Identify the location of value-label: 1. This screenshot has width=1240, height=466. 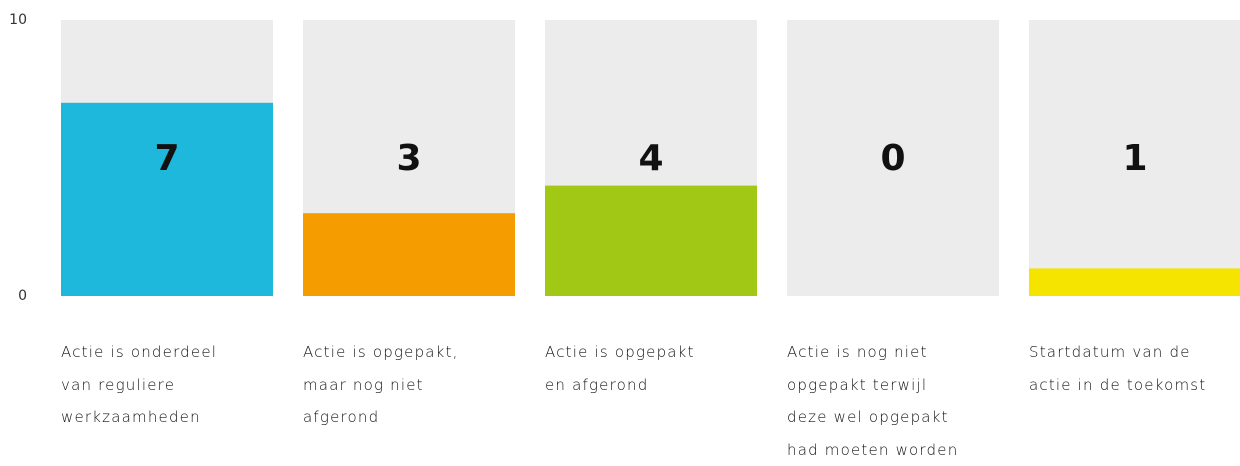
(1134, 158).